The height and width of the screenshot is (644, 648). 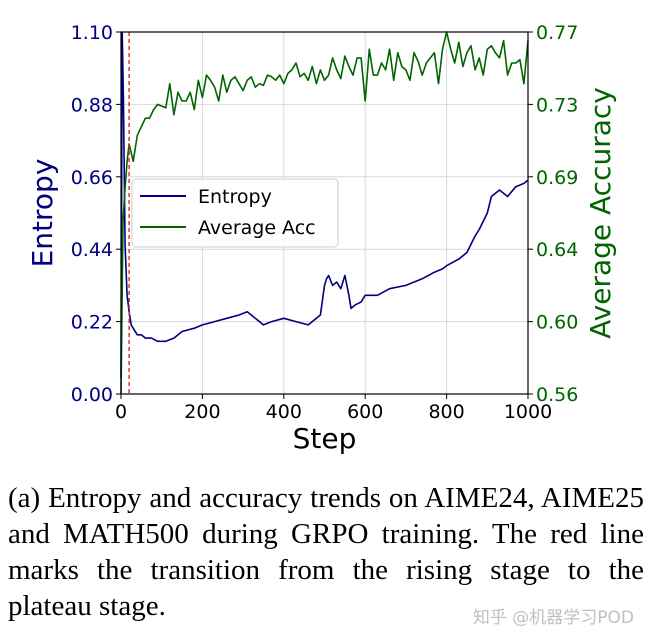 I want to click on y-right-tick-label: 0.56, so click(x=557, y=395).